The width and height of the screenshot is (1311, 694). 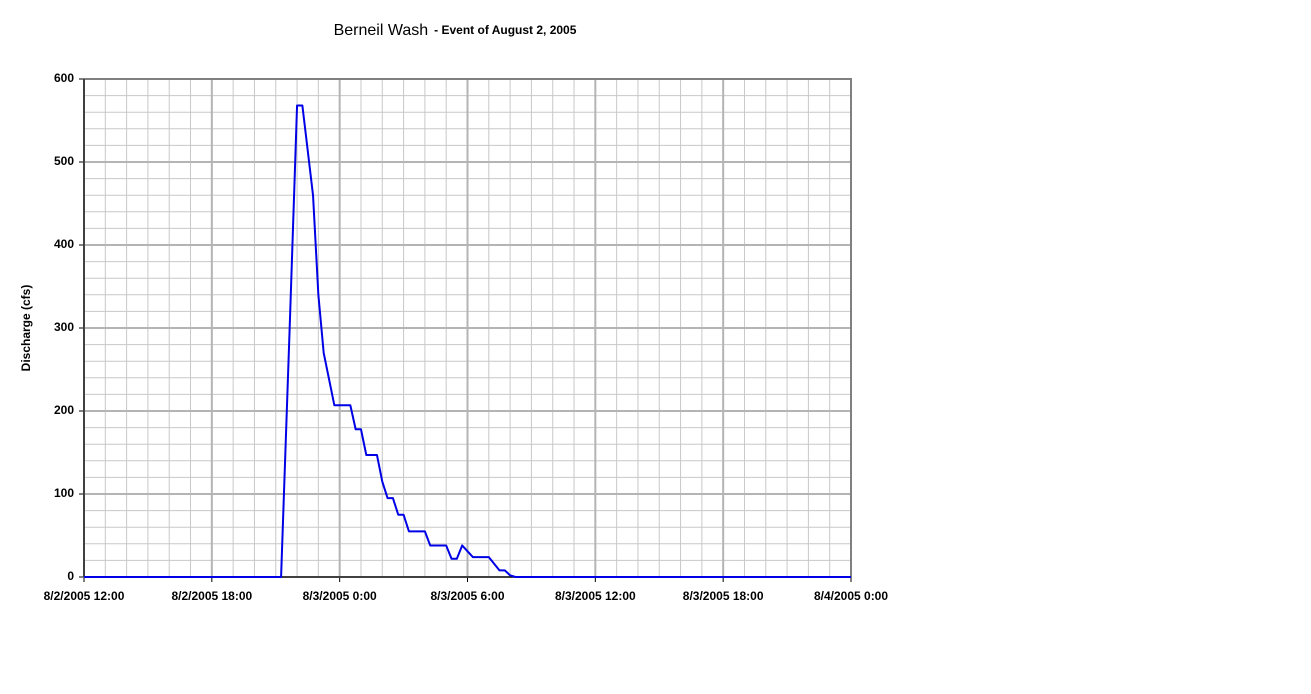 I want to click on x-tick-label: 8/3/2005 18:00, so click(x=723, y=596).